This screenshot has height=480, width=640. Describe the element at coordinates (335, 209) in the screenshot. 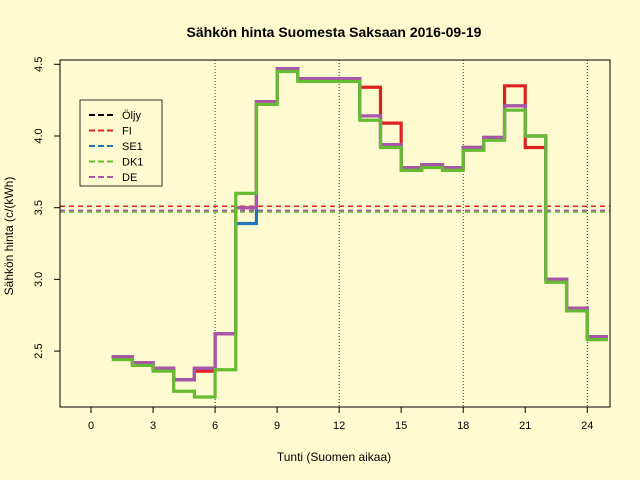

I see `average-price-lines` at that location.